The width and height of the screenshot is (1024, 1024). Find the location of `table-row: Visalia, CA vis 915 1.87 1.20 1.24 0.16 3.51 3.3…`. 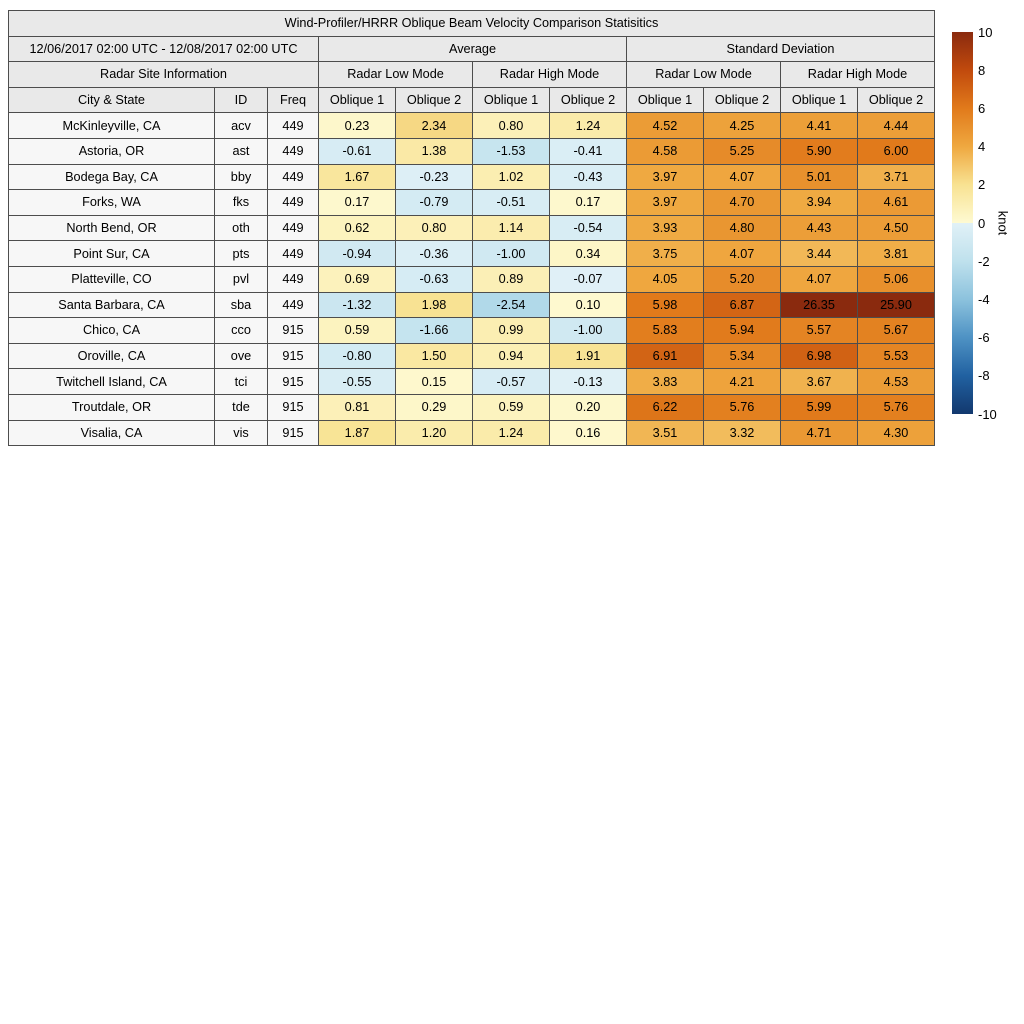

table-row: Visalia, CA vis 915 1.87 1.20 1.24 0.16 3.51 3.3… is located at coordinates (471, 433).